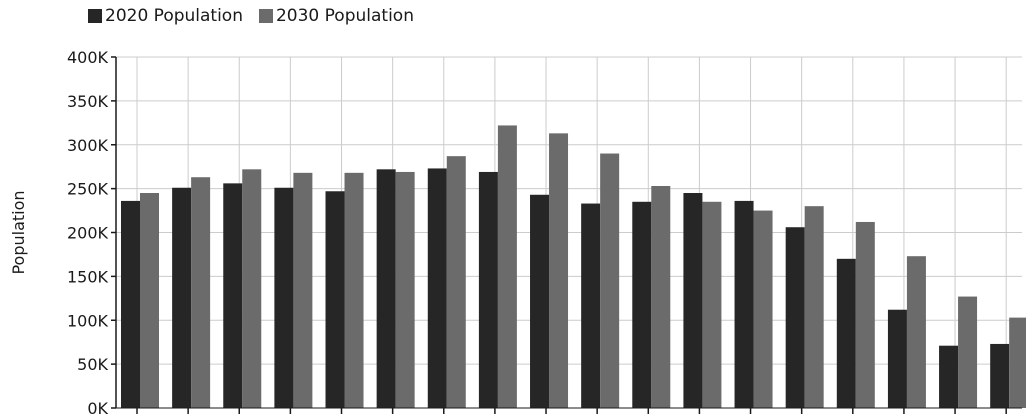 The height and width of the screenshot is (419, 1026). I want to click on y-tick-label-6: 300K, so click(88, 145).